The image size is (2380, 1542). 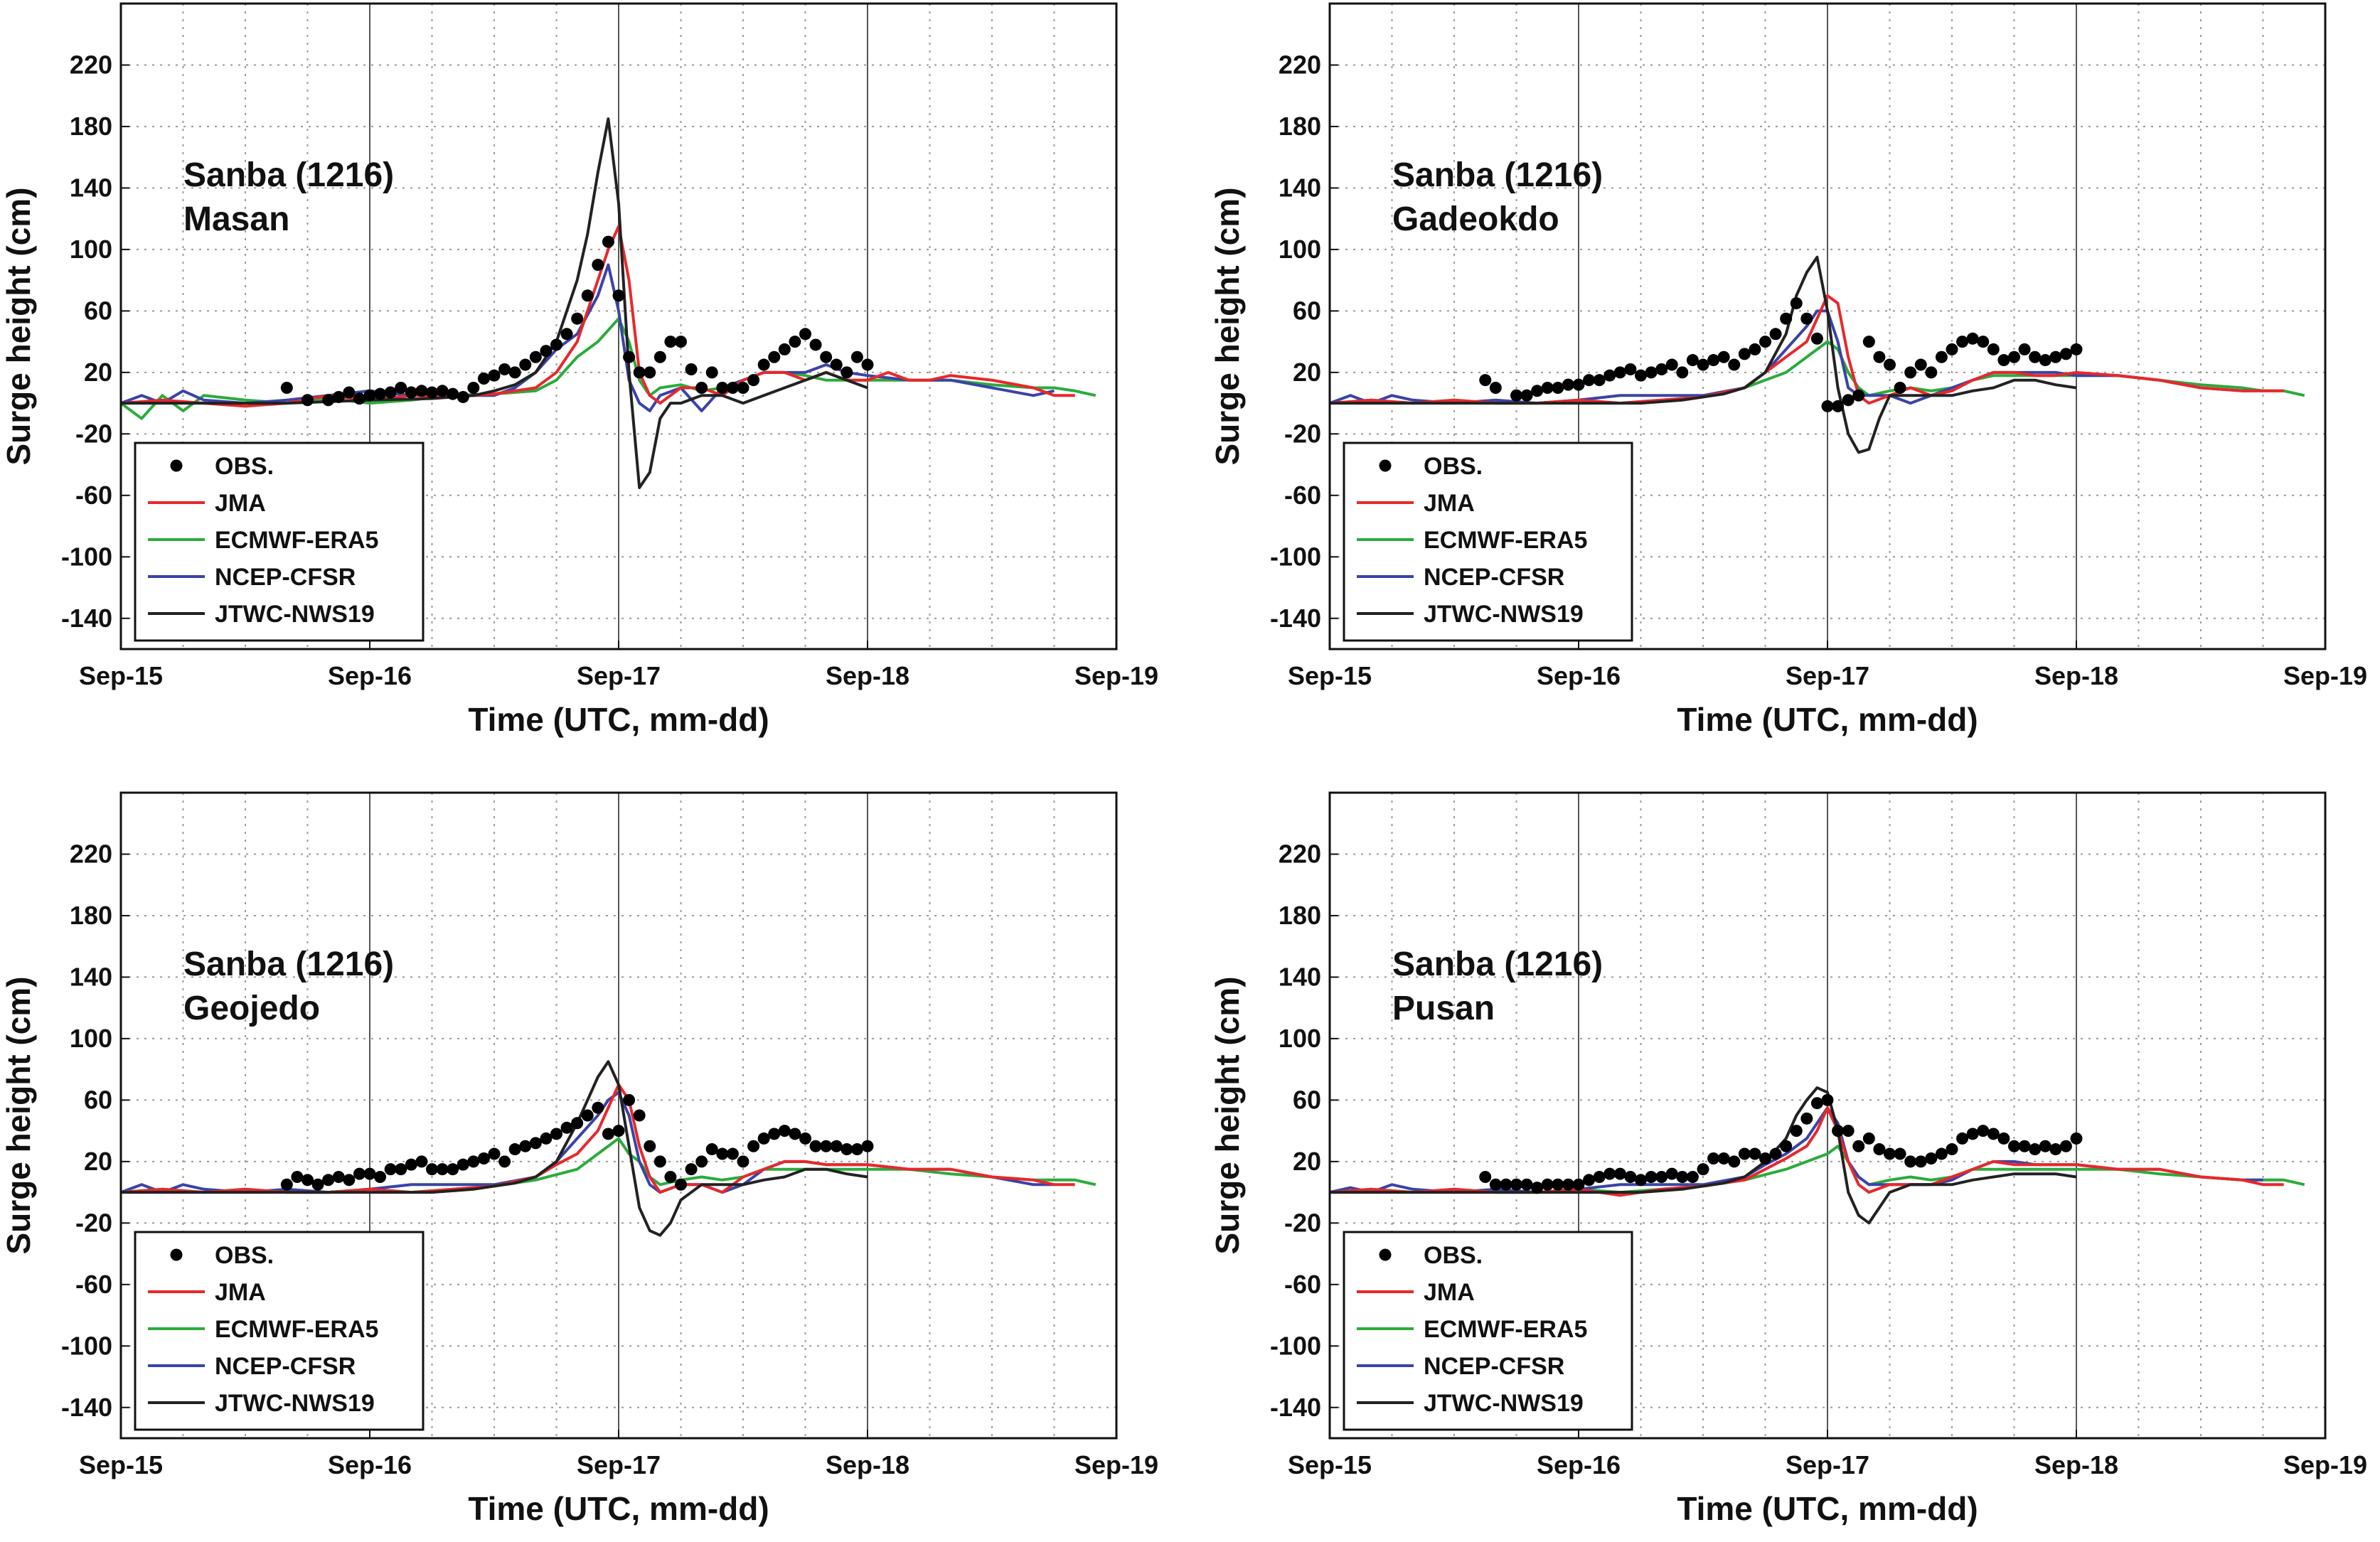 I want to click on y-tick-label: -100, so click(x=1295, y=1346).